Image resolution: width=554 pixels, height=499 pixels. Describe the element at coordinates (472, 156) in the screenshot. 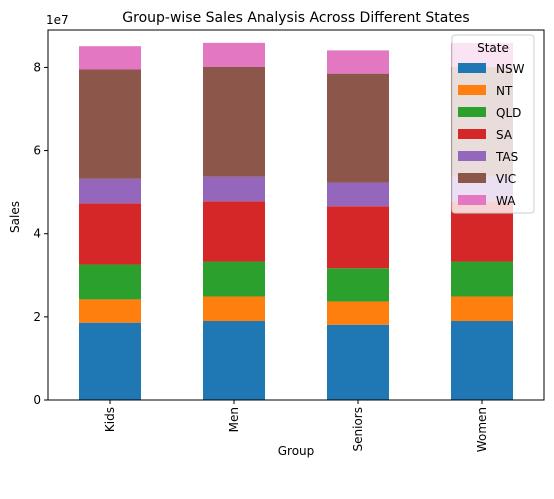

I see `legend-swatch-tas` at that location.